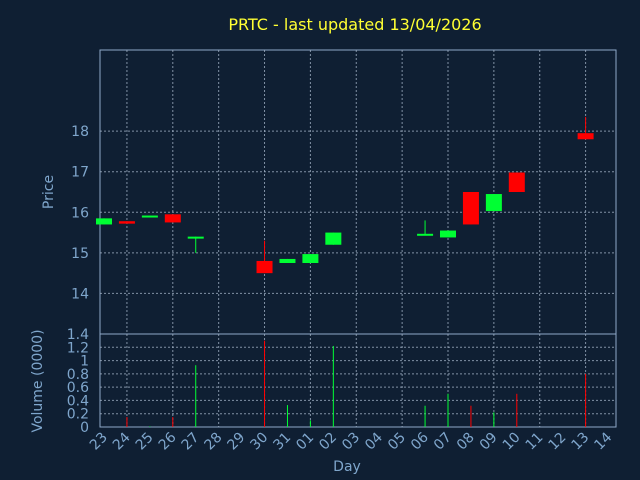 This screenshot has height=480, width=640. I want to click on x-tick-label: 10, so click(512, 442).